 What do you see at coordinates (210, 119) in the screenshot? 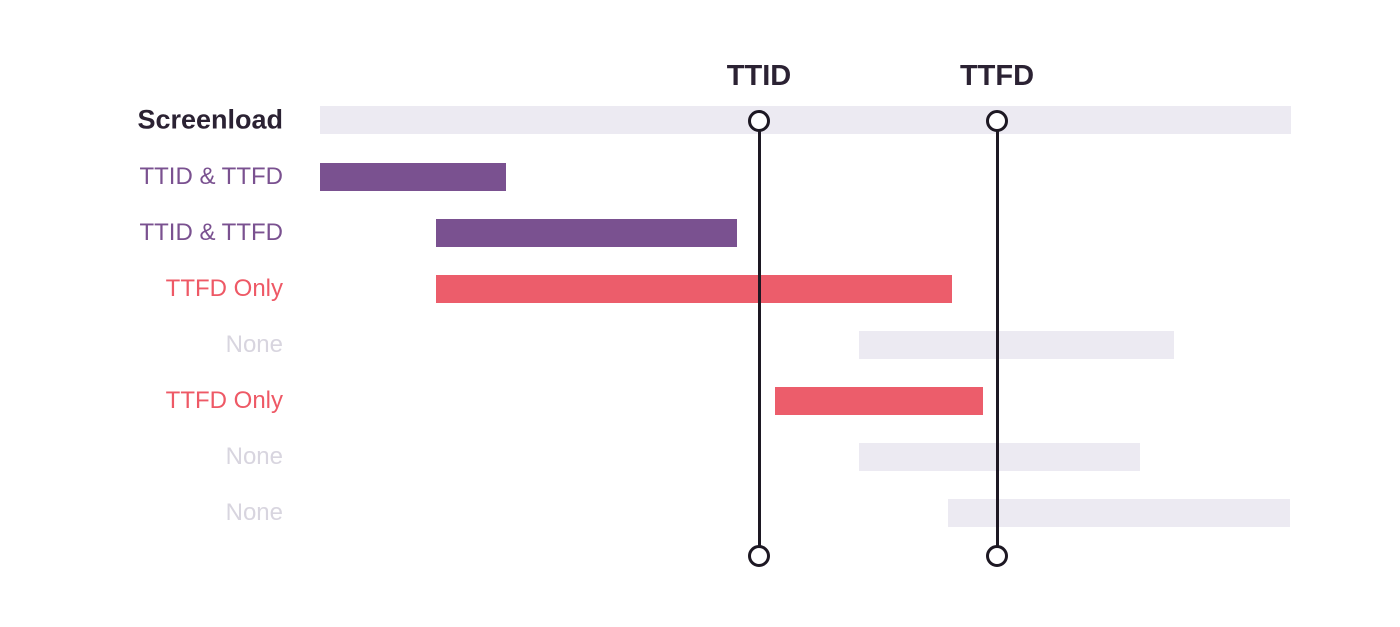
I see `row-label-0: Screenload` at bounding box center [210, 119].